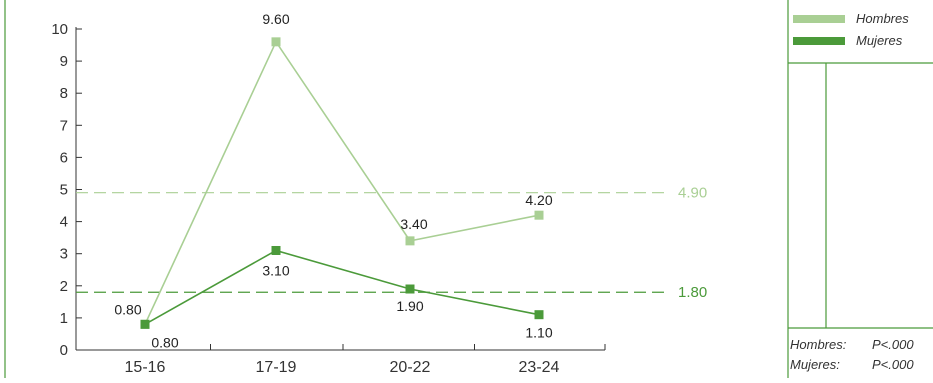 This screenshot has width=933, height=383. What do you see at coordinates (64, 286) in the screenshot?
I see `y-tick-label: 2` at bounding box center [64, 286].